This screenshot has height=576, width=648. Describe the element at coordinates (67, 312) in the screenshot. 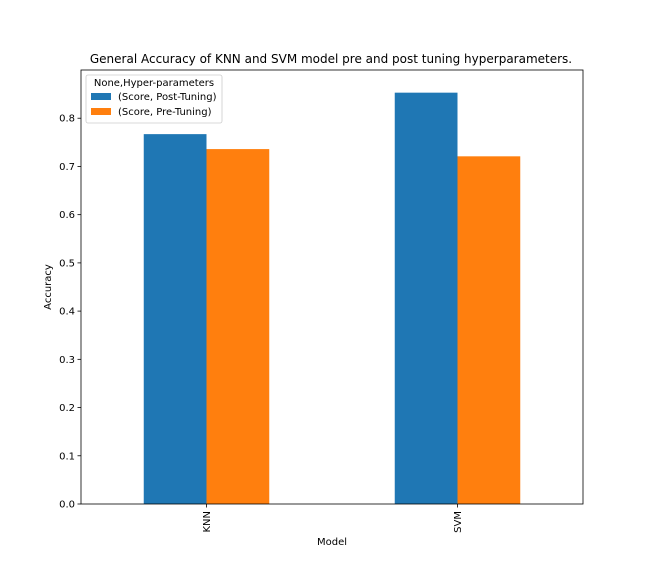

I see `y-tick-label: 0.4` at that location.